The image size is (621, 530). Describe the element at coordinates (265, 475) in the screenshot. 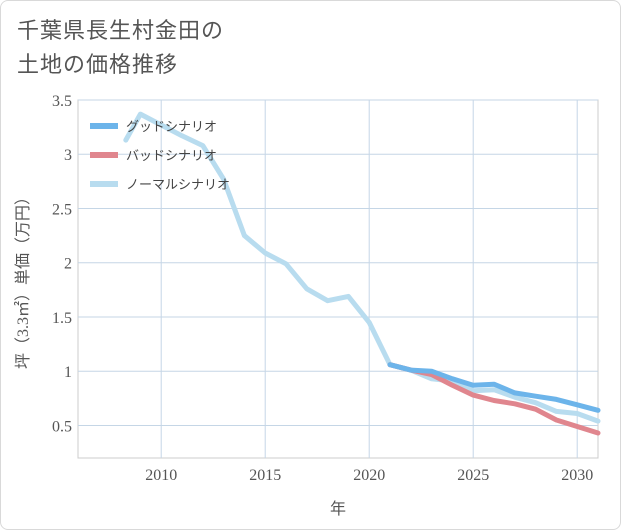

I see `x-tick-label: 2015` at that location.